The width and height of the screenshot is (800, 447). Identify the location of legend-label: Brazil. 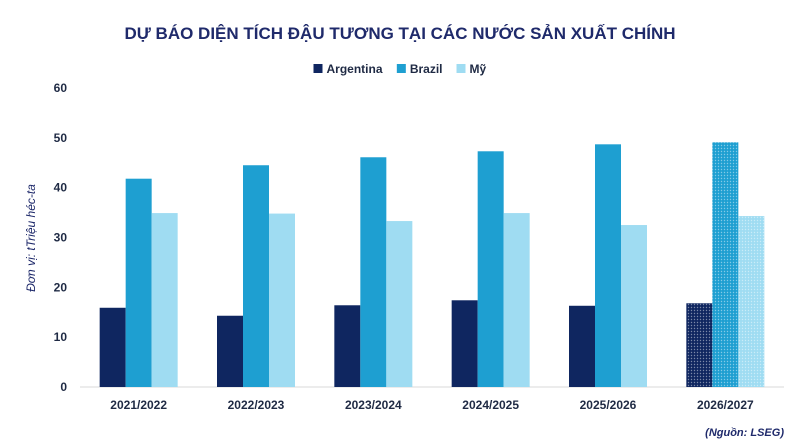
(426, 69).